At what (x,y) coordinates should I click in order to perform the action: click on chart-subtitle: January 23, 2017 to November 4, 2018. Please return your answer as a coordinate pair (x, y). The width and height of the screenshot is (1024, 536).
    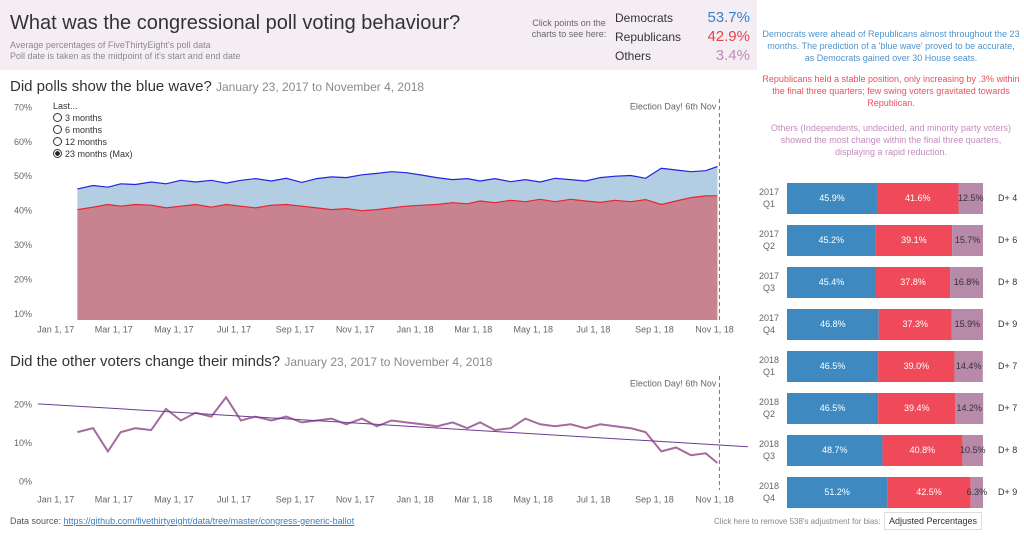
    Looking at the image, I should click on (388, 362).